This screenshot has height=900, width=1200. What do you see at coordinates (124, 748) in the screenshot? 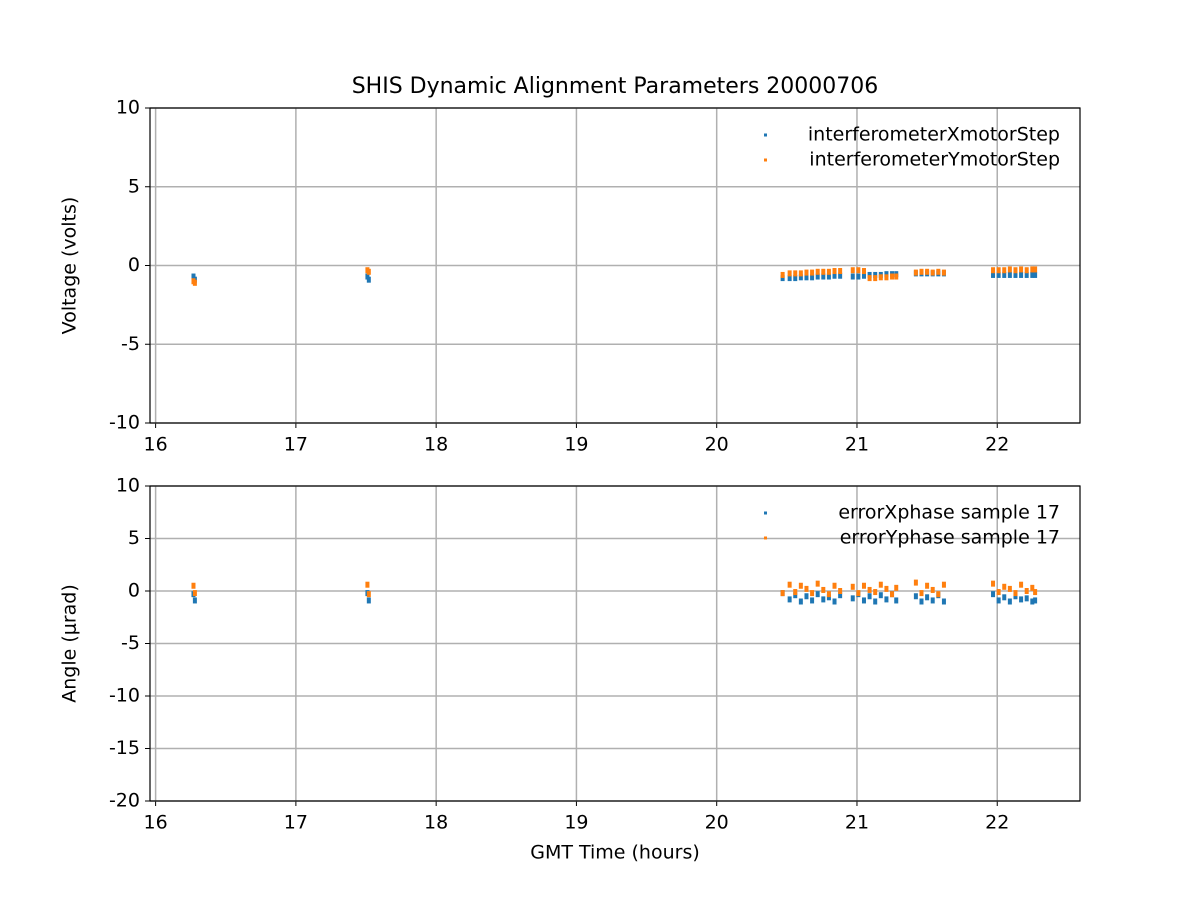
I see `y-tick-label: -15` at bounding box center [124, 748].